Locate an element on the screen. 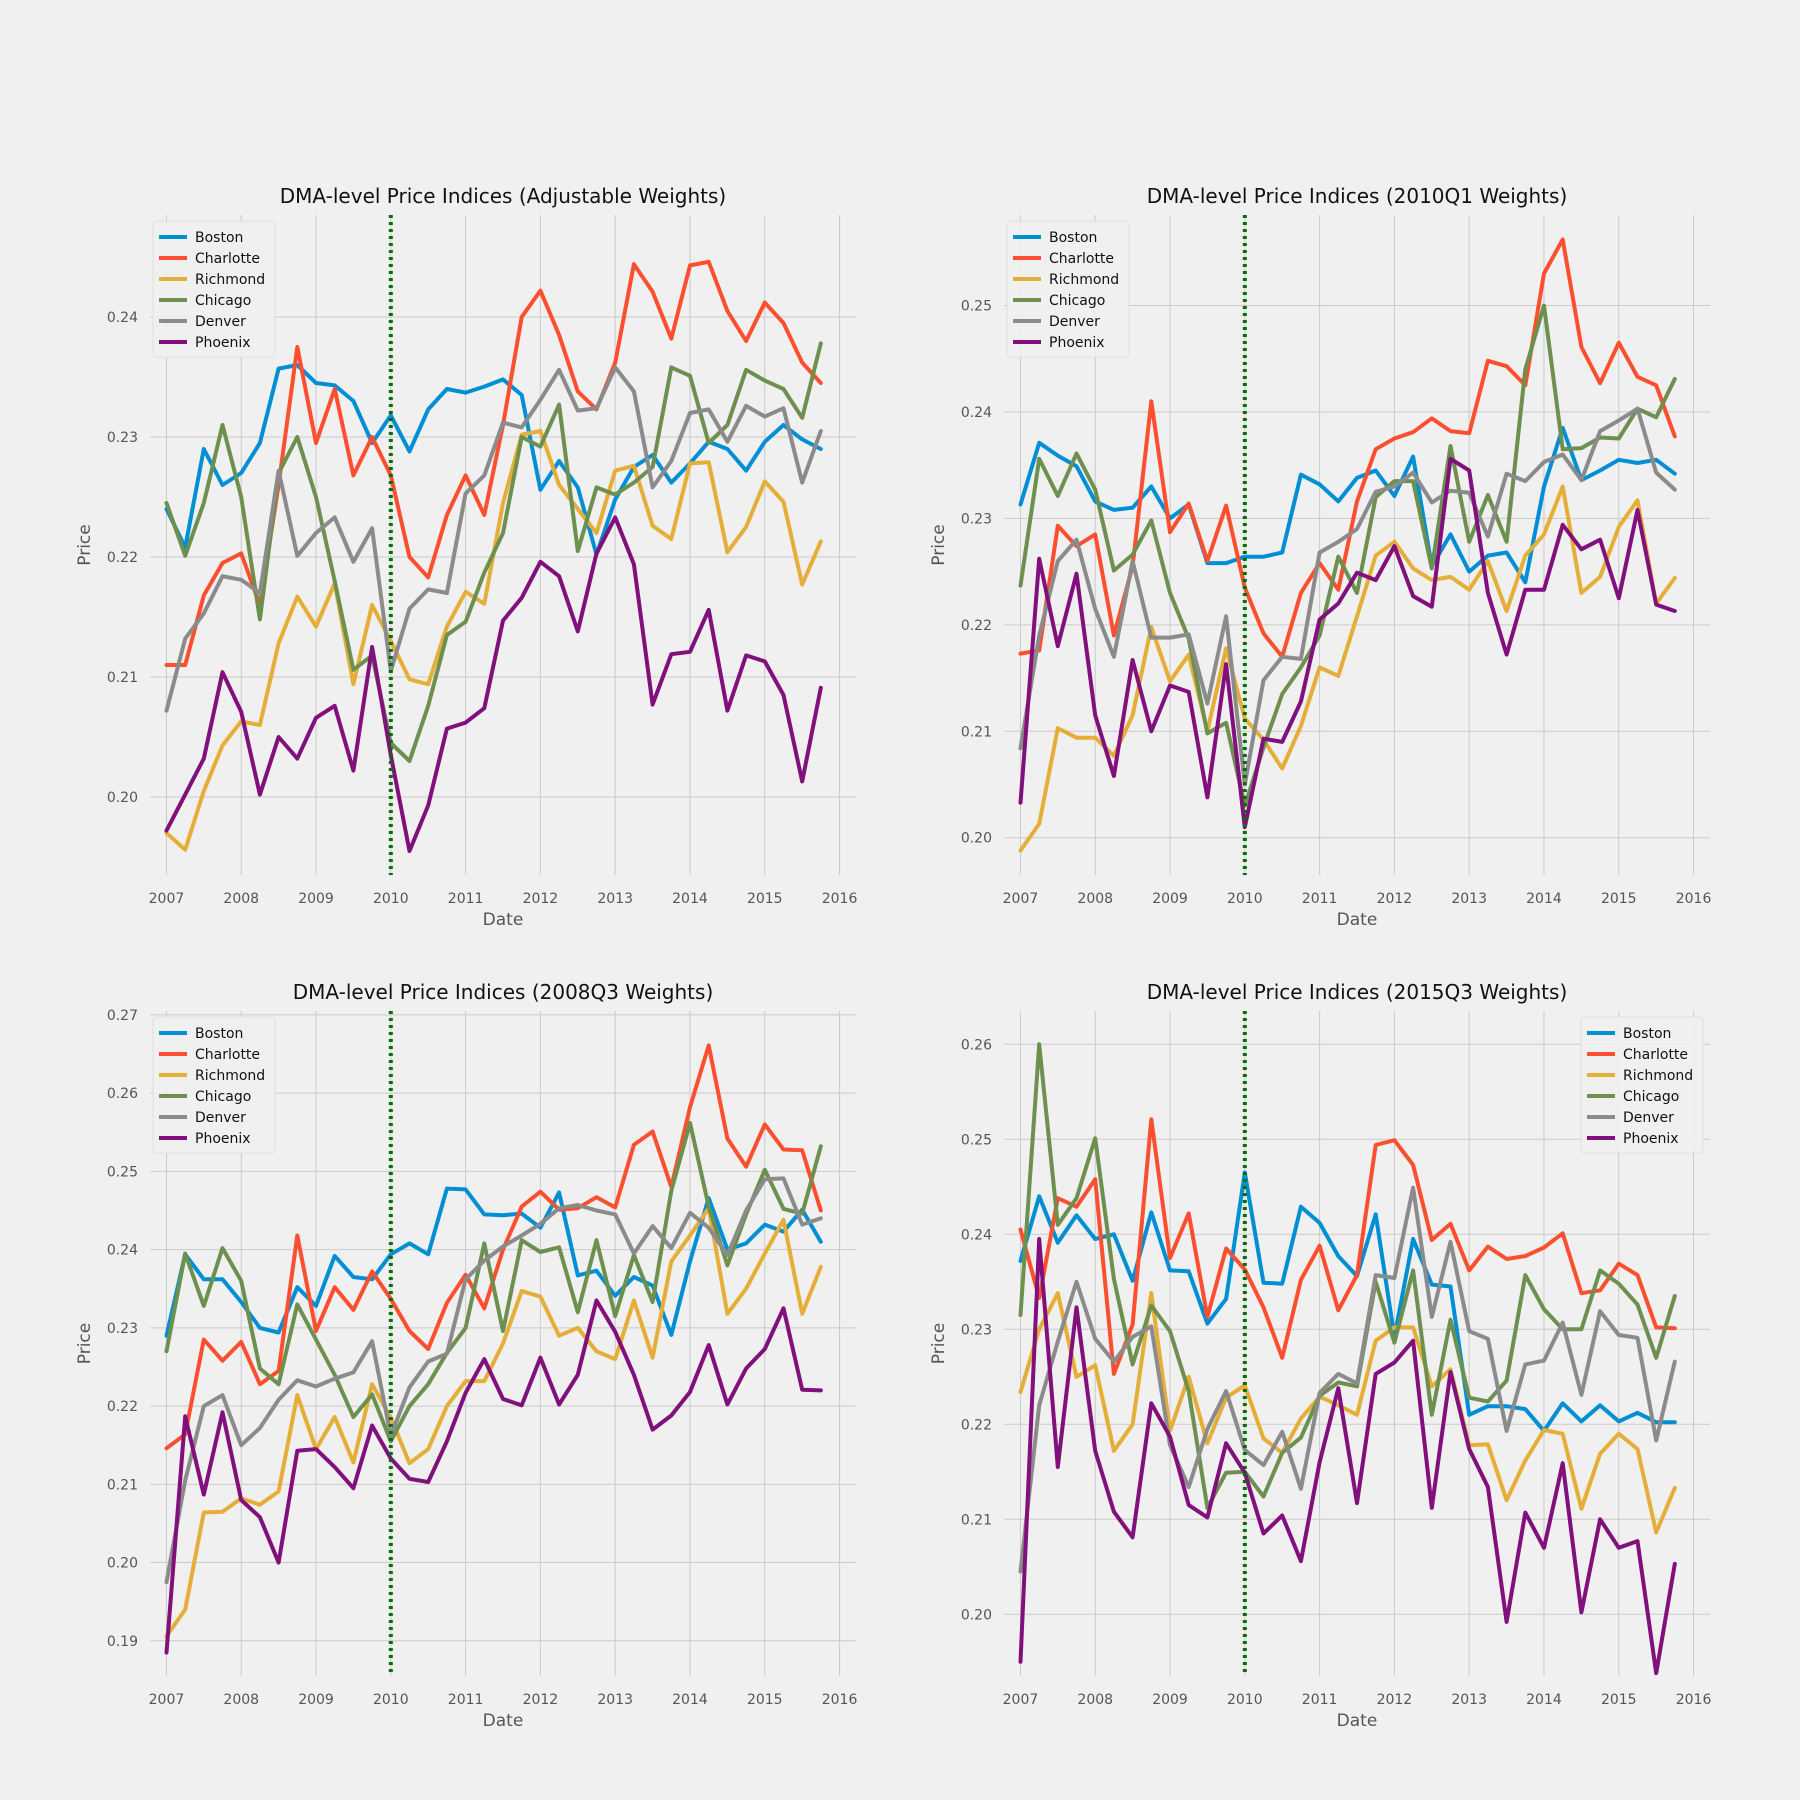 Image resolution: width=1800 pixels, height=1800 pixels. series-line-charlotte is located at coordinates (1347, 1246).